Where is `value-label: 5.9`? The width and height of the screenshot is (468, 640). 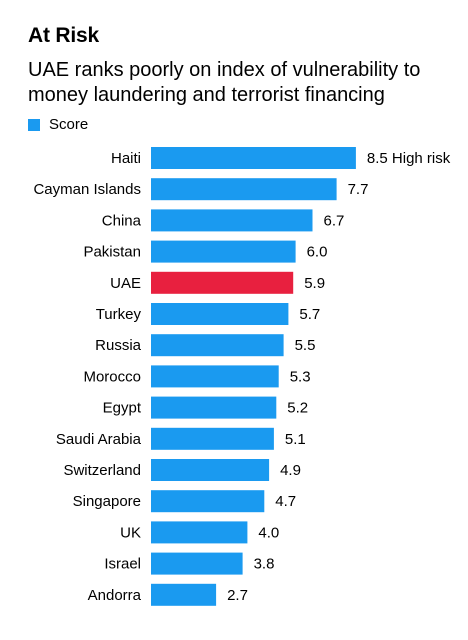 value-label: 5.9 is located at coordinates (314, 283).